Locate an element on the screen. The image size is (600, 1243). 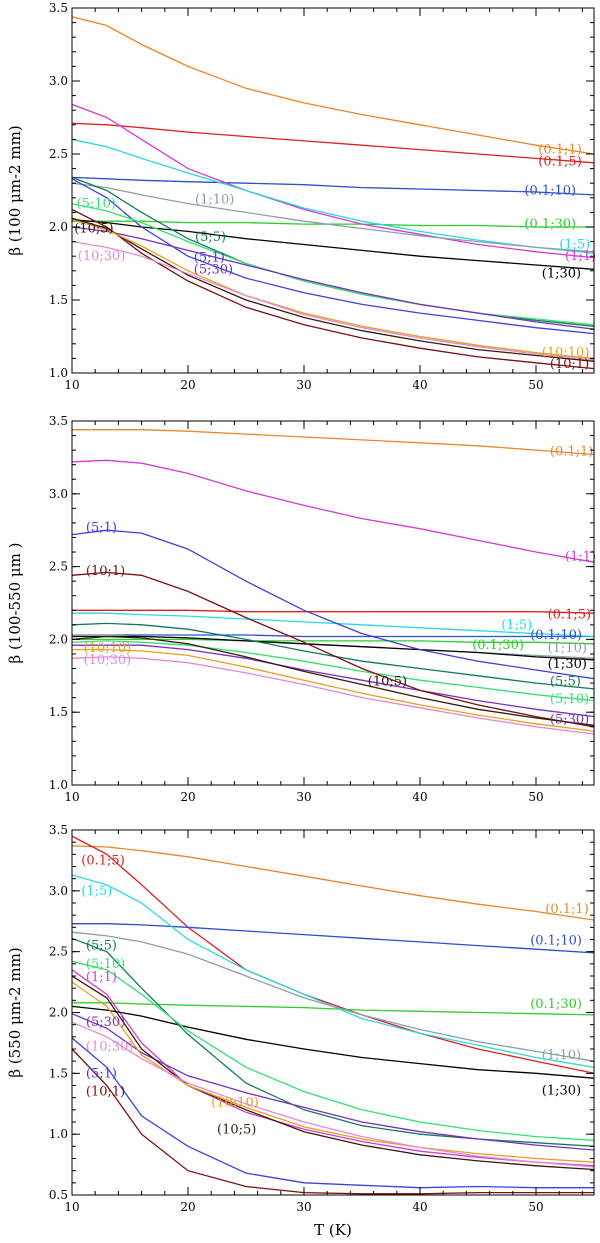
y-axis-title: β (100-550 μm ) is located at coordinates (15, 603).